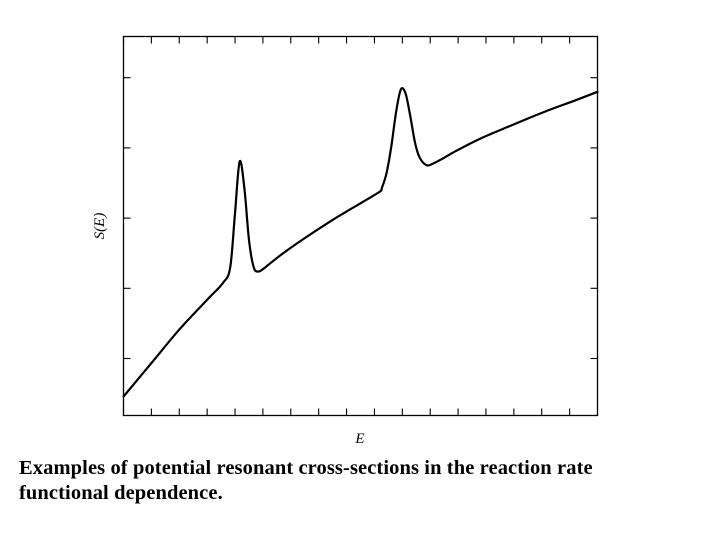  I want to click on y-axis-label: S(E), so click(100, 226).